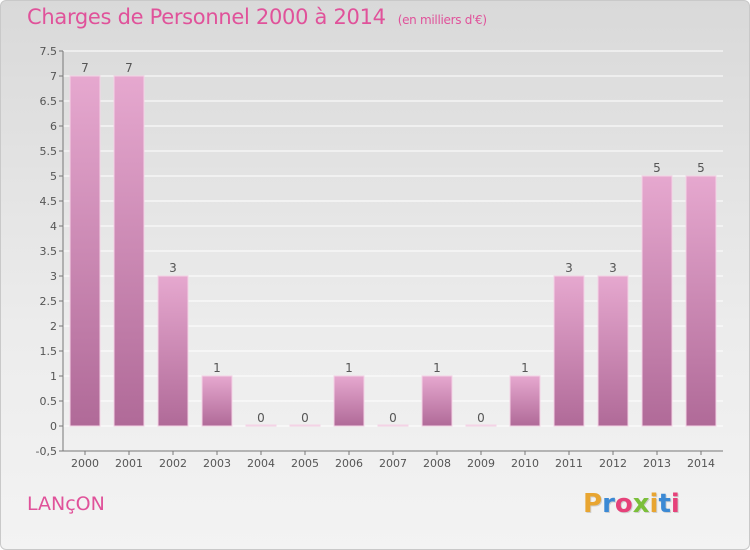 The image size is (750, 550). Describe the element at coordinates (129, 463) in the screenshot. I see `x-tick-label: 2001` at that location.